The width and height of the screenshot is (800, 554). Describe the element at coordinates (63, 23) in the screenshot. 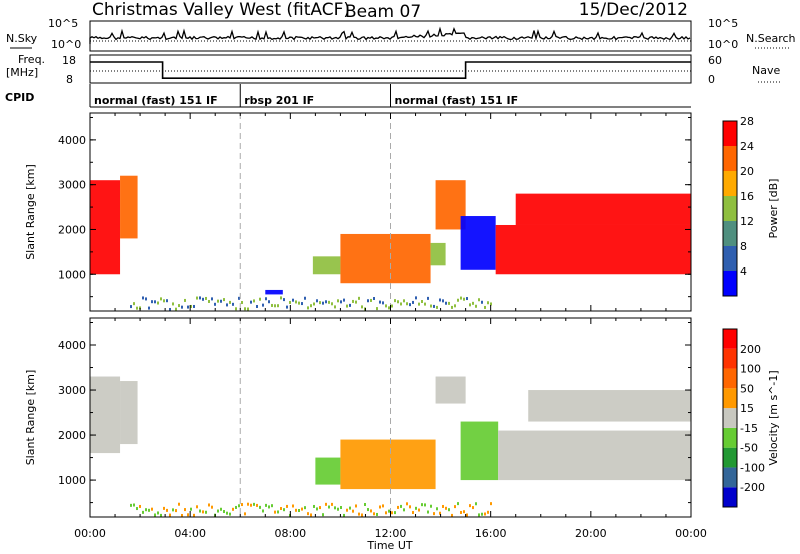

I see `count-tick-top-left: 10^5` at that location.